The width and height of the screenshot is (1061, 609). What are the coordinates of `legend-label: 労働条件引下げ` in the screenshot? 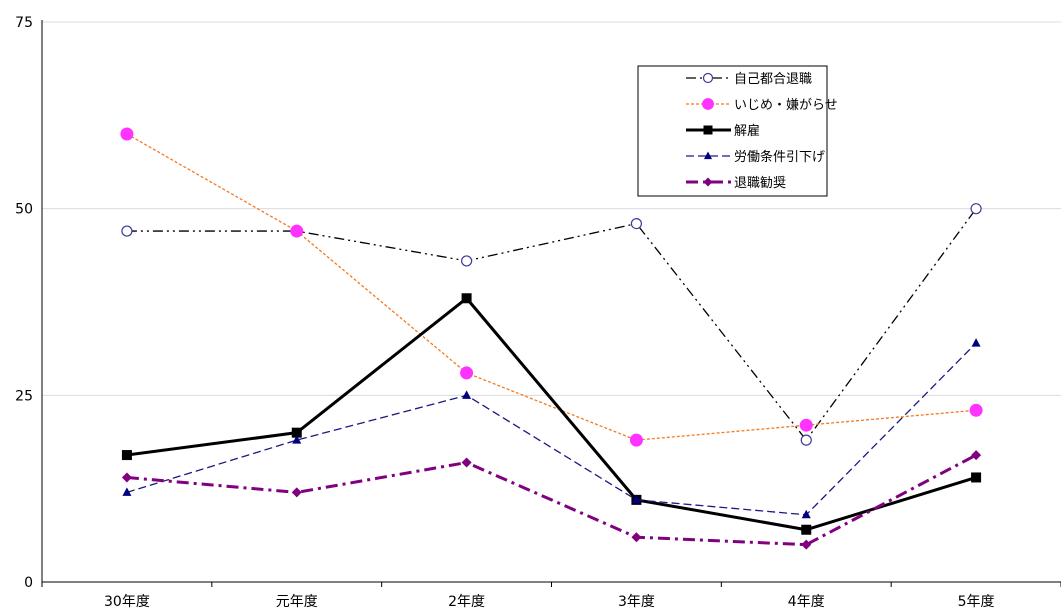 It's located at (779, 157).